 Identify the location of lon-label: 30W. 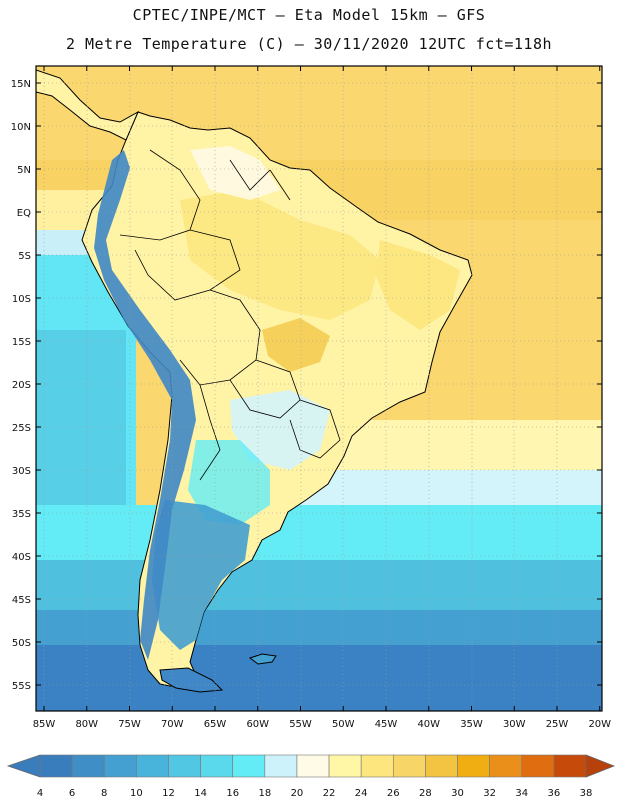
(514, 724).